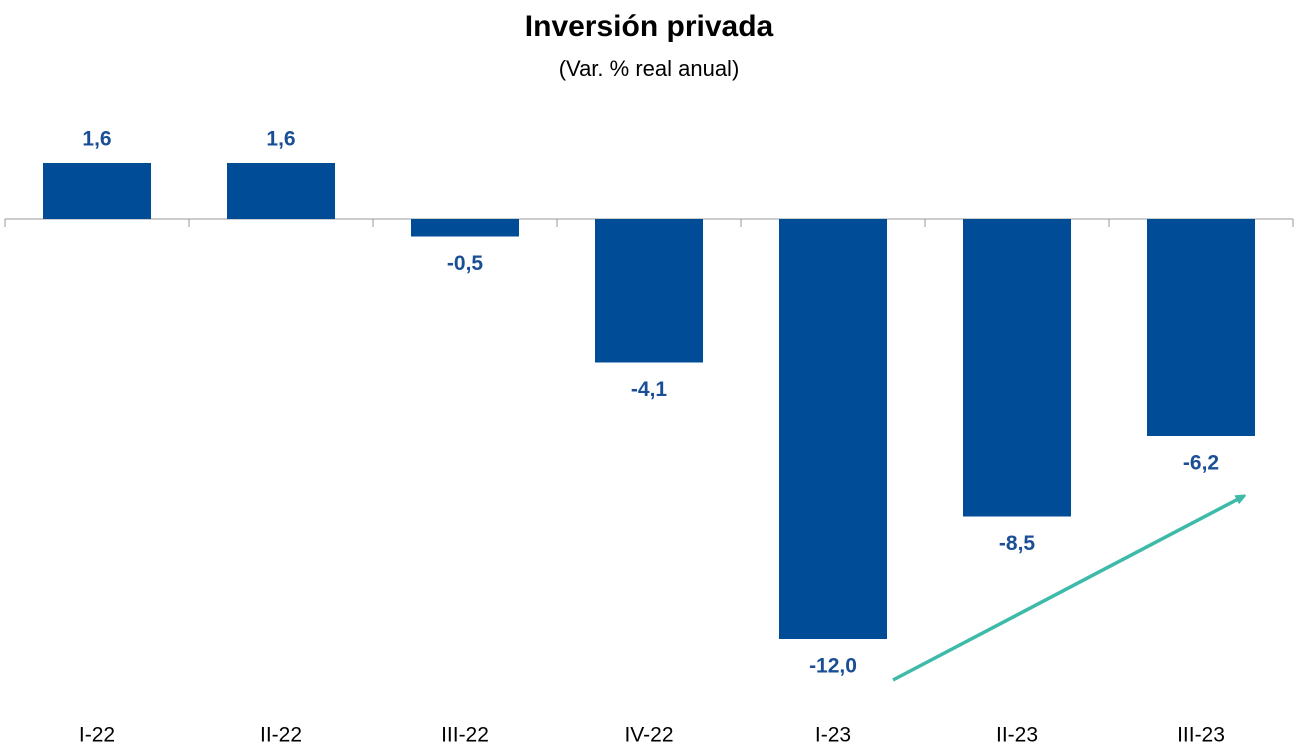  What do you see at coordinates (465, 263) in the screenshot?
I see `value-label: -0,5` at bounding box center [465, 263].